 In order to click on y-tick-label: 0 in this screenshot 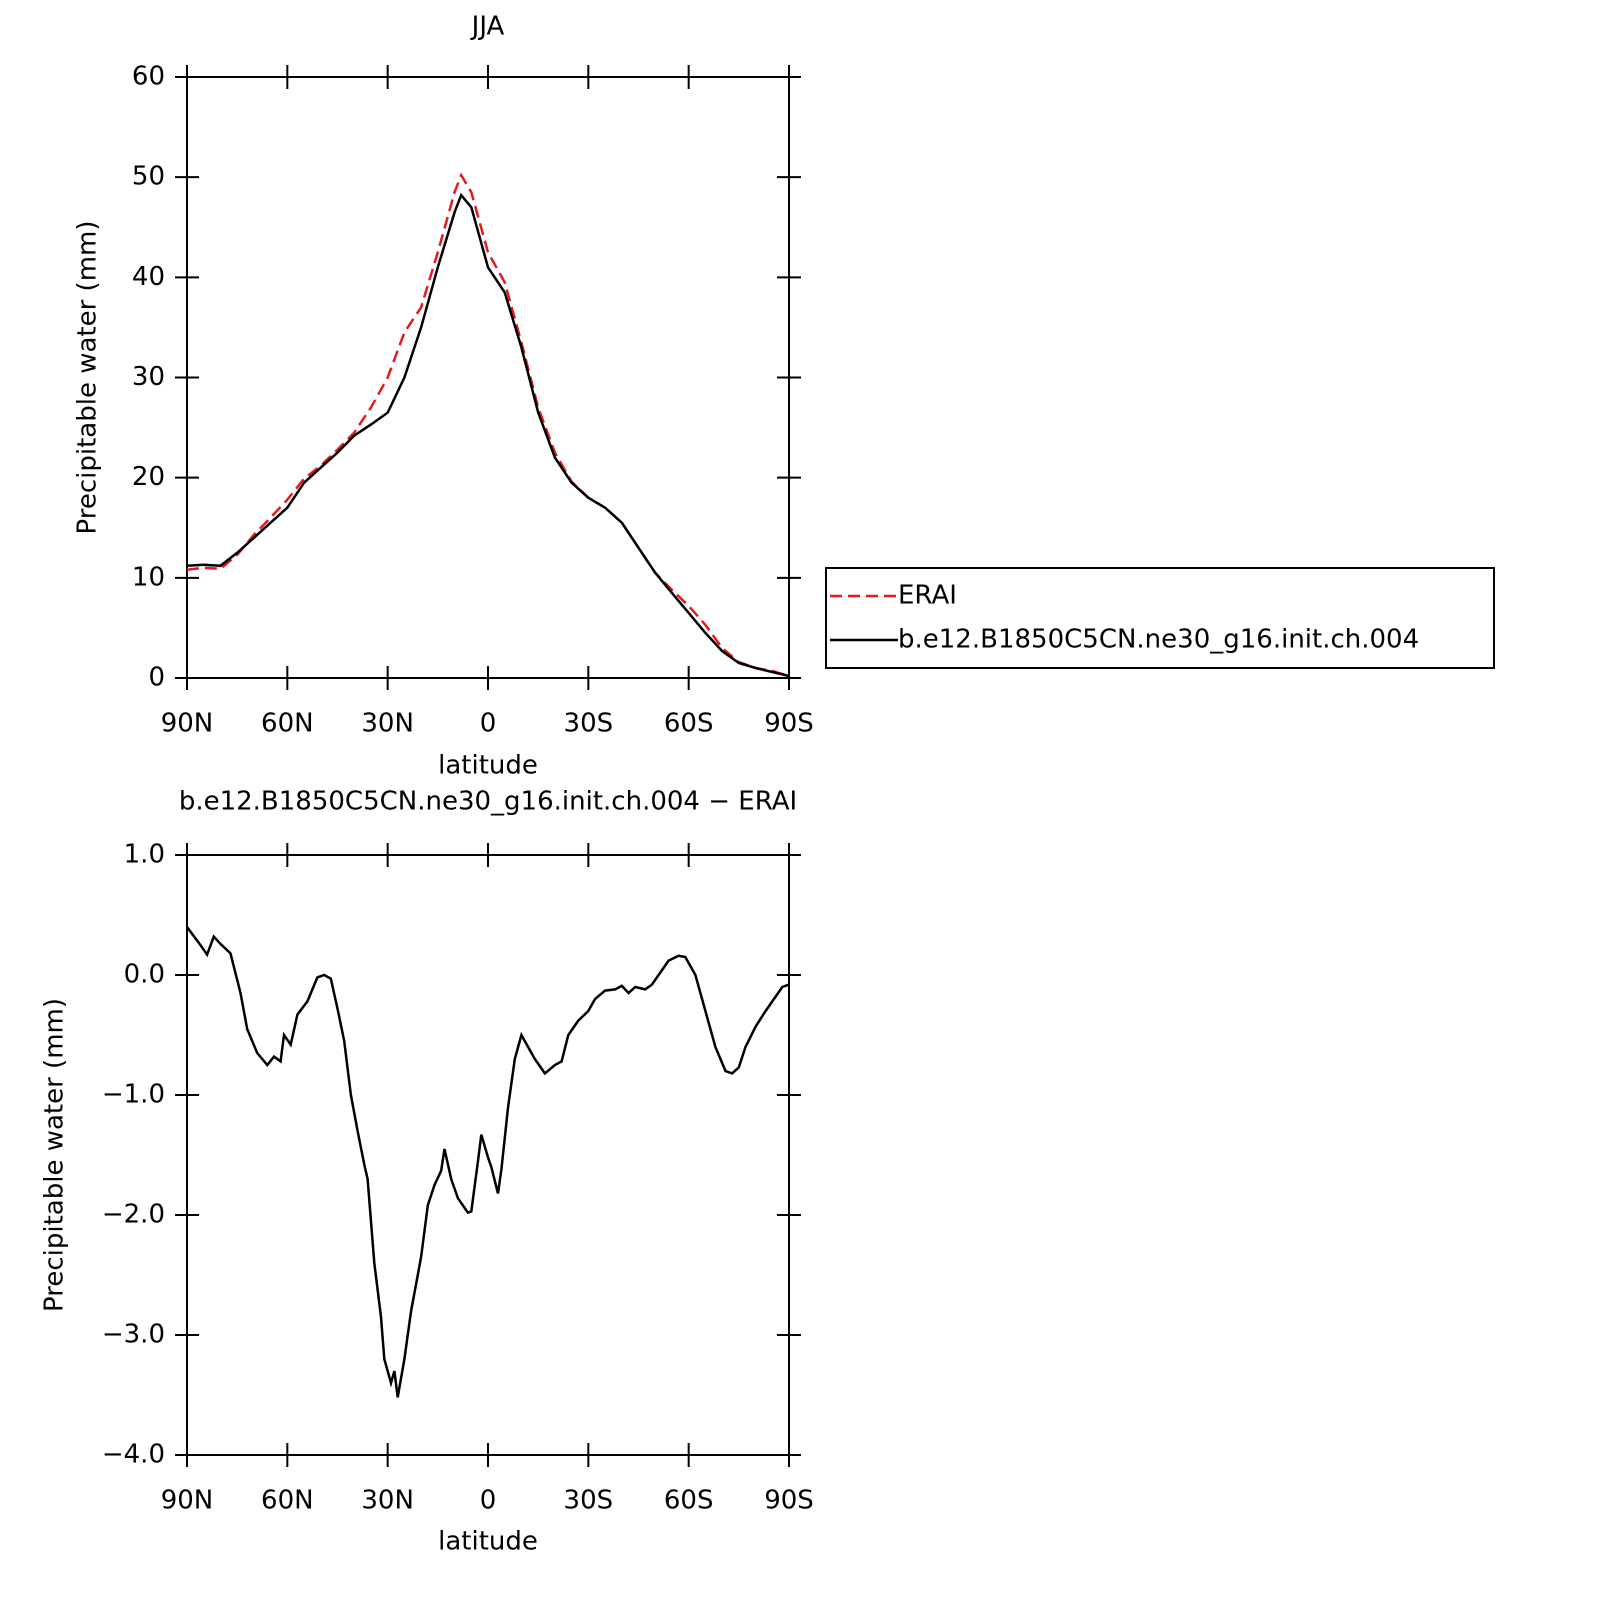, I will do `click(156, 678)`.